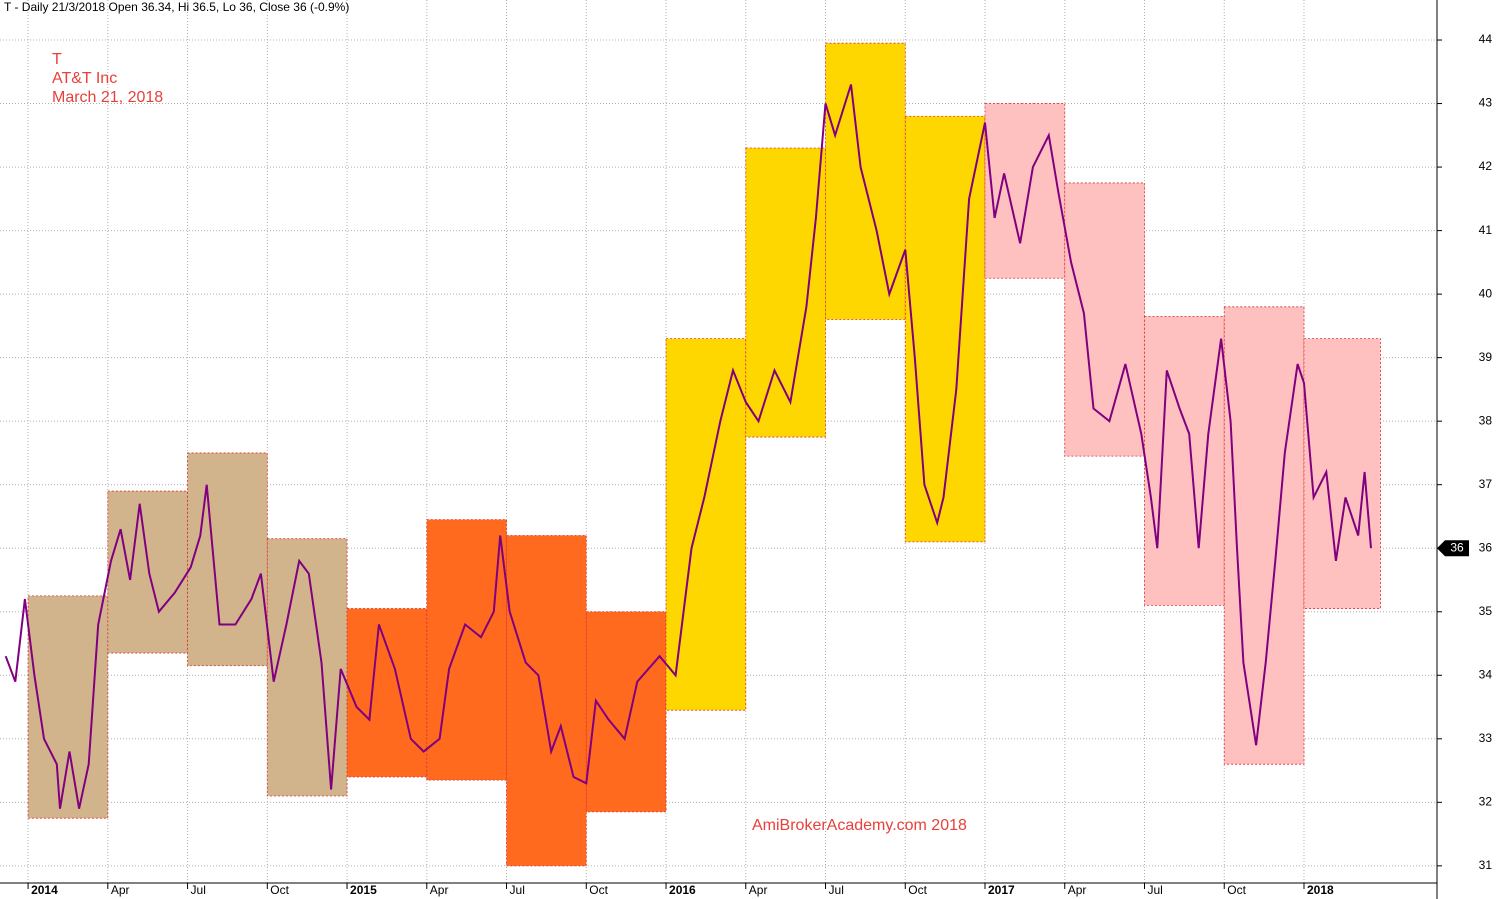  Describe the element at coordinates (1486, 865) in the screenshot. I see `y-tick-label: 31` at that location.